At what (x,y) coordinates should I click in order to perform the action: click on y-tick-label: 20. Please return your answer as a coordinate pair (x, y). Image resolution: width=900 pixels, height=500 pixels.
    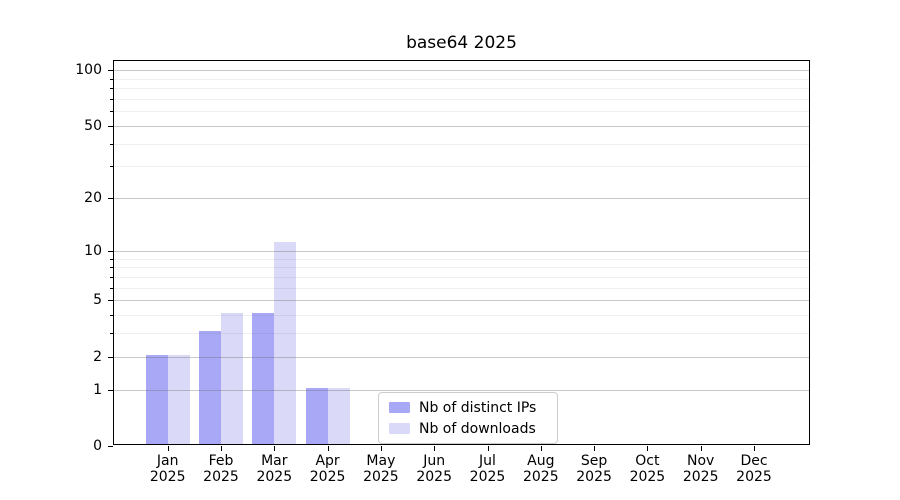
    Looking at the image, I should click on (93, 198).